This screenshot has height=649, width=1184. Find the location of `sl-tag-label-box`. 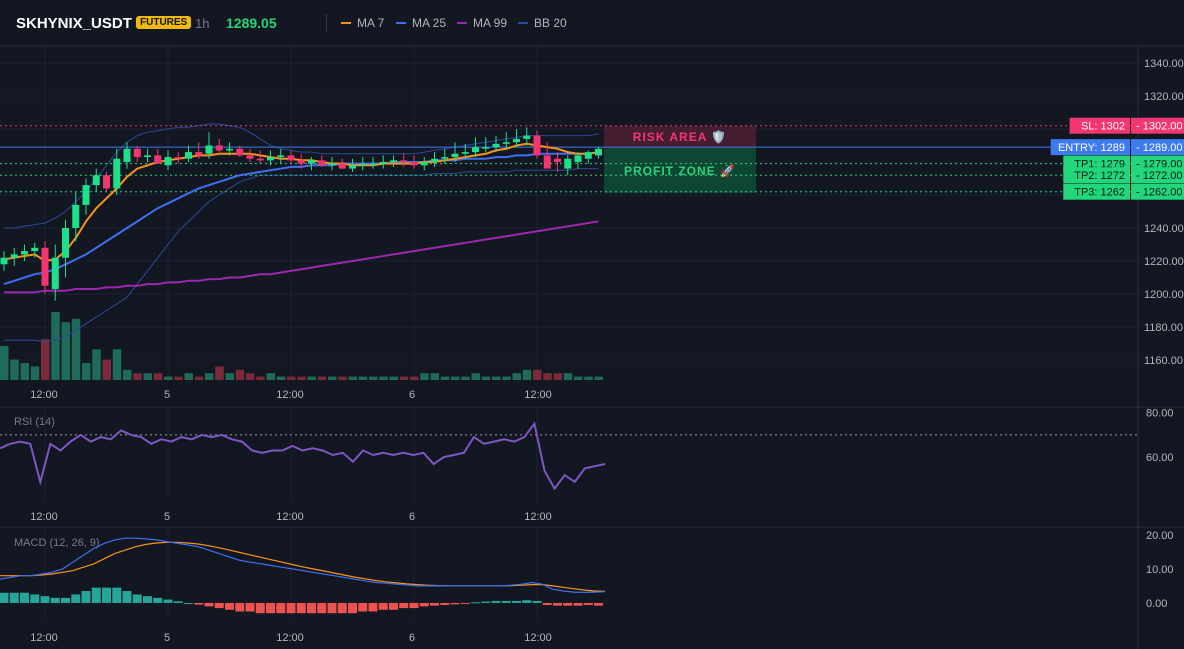

sl-tag-label-box is located at coordinates (1099, 125).